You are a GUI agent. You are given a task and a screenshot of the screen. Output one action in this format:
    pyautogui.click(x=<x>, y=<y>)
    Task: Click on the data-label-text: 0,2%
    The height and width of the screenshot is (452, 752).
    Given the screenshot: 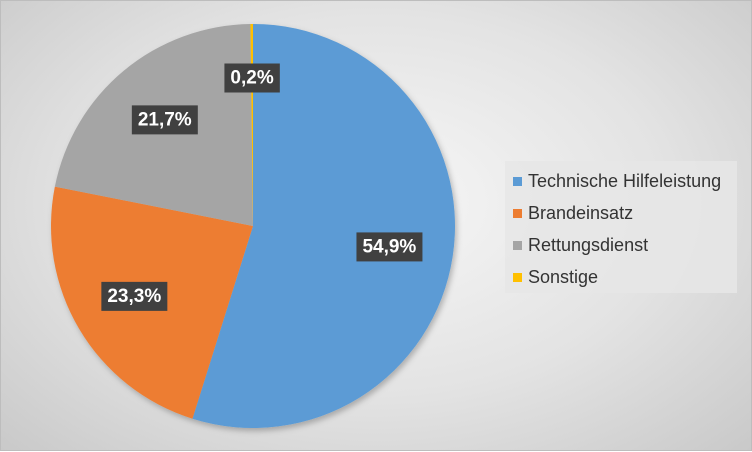 What is the action you would take?
    pyautogui.click(x=251, y=78)
    